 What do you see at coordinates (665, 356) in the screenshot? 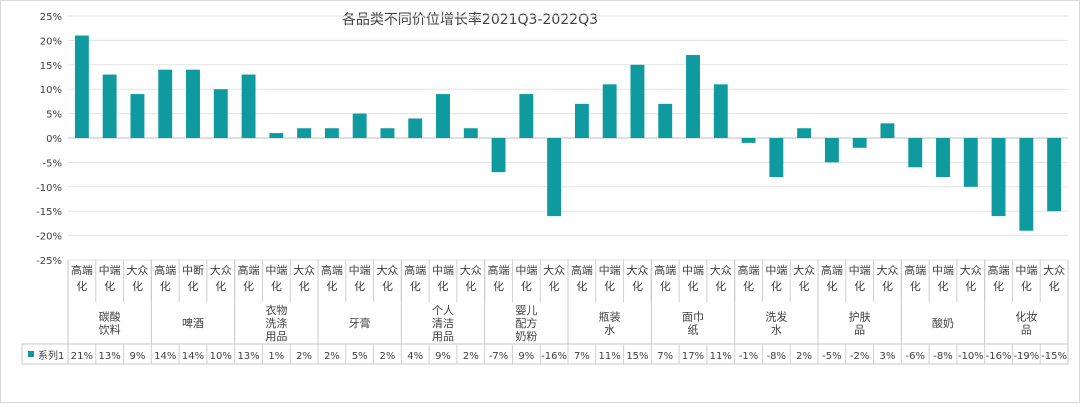
I see `data-label: 7%` at bounding box center [665, 356].